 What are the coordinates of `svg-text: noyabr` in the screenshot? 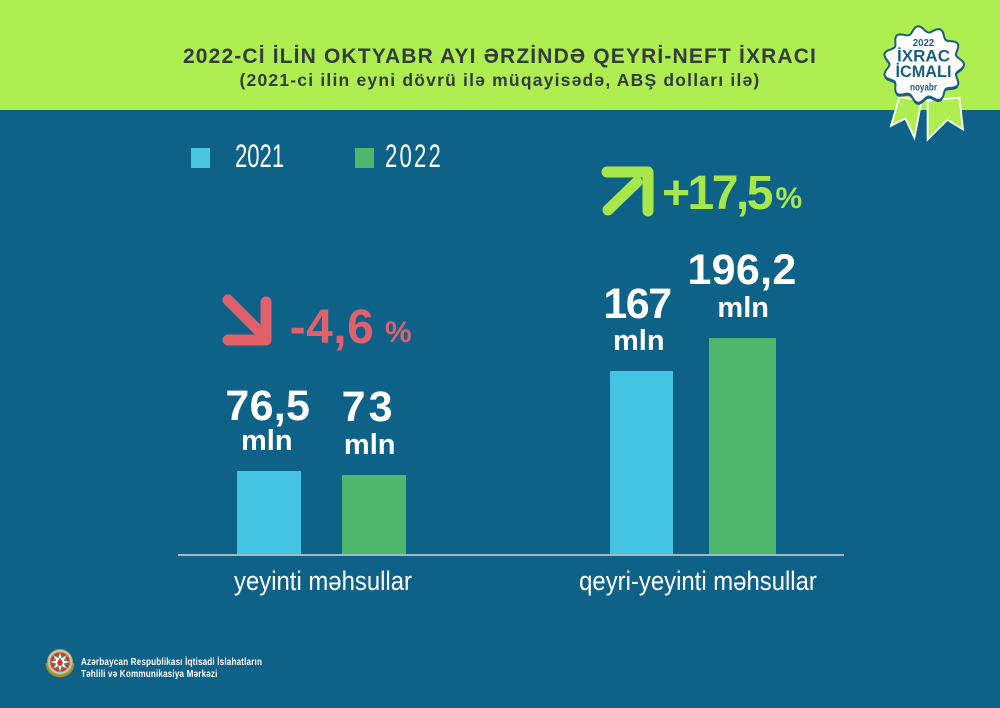 It's located at (923, 88).